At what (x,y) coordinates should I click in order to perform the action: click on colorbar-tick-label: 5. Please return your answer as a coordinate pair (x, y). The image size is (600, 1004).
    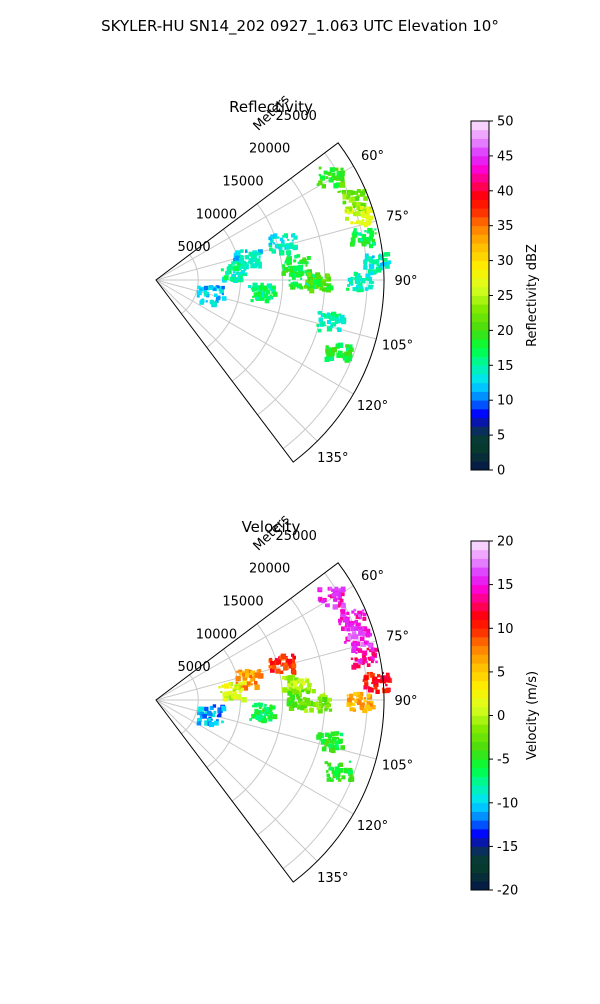
    Looking at the image, I should click on (501, 672).